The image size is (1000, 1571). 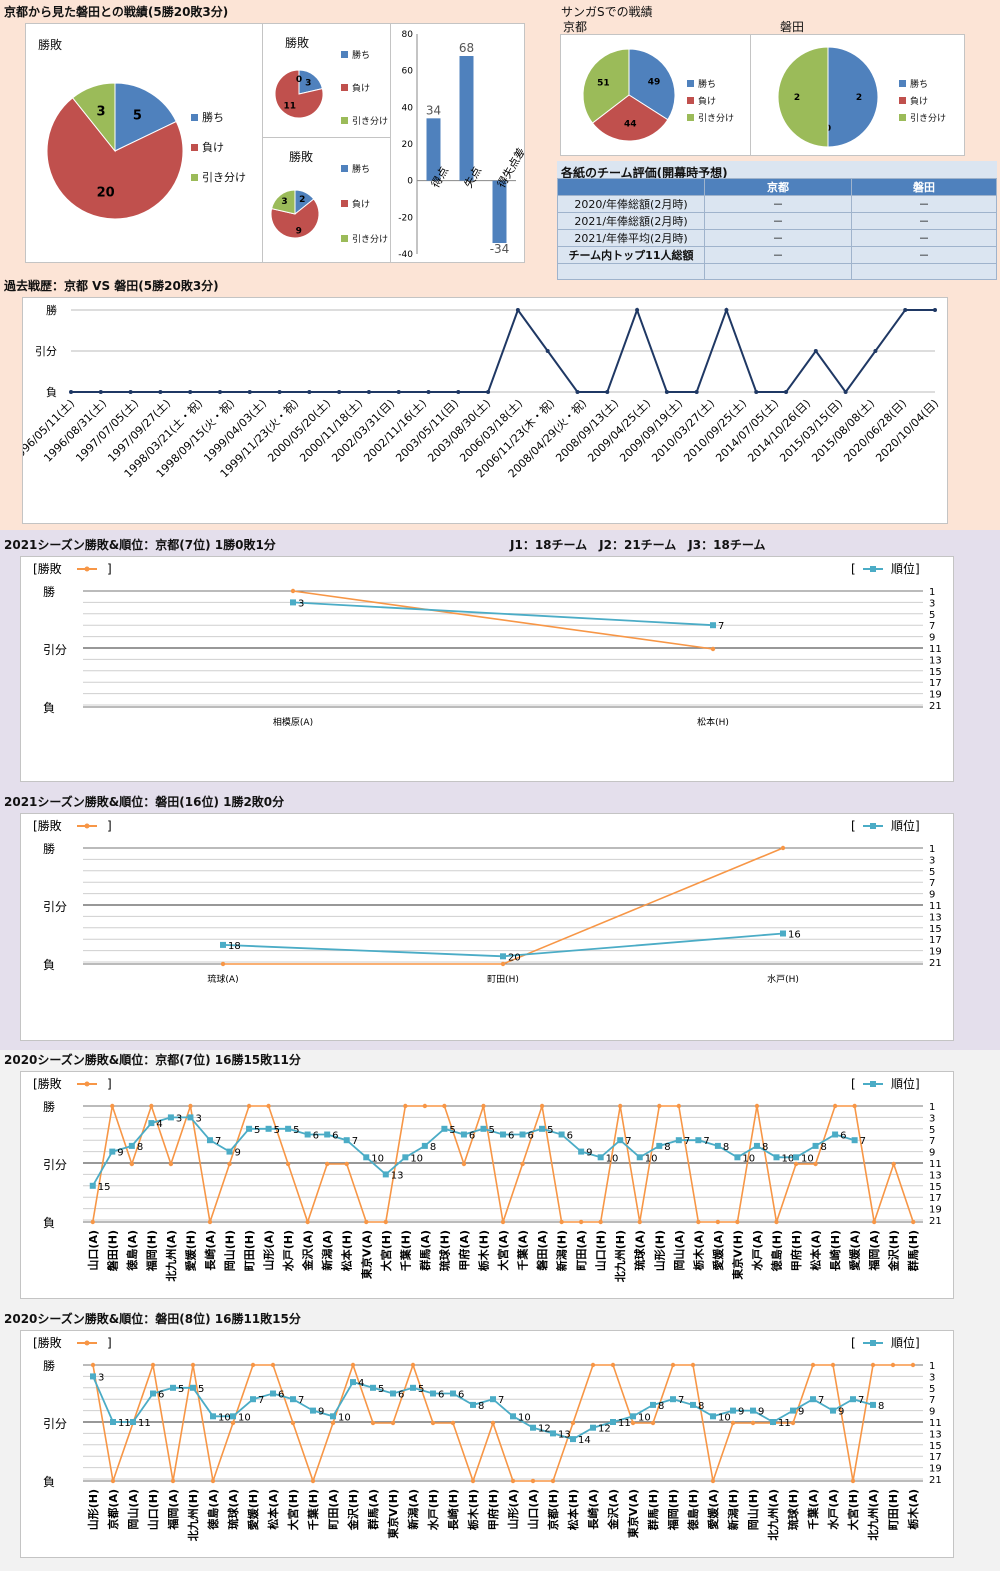 What do you see at coordinates (313, 1509) in the screenshot?
I see `season-category-label: 千葉(H)` at bounding box center [313, 1509].